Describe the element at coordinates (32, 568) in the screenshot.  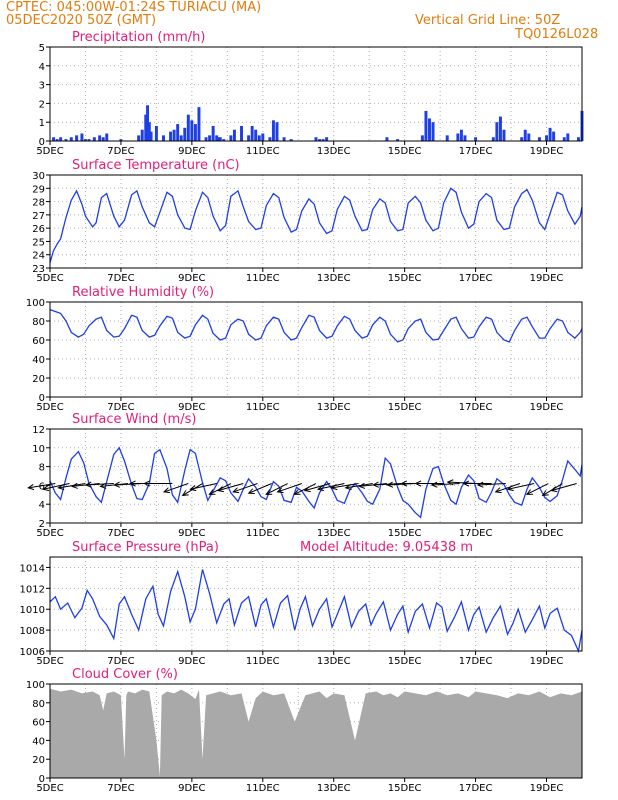
I see `y-tick-label: 1014` at that location.